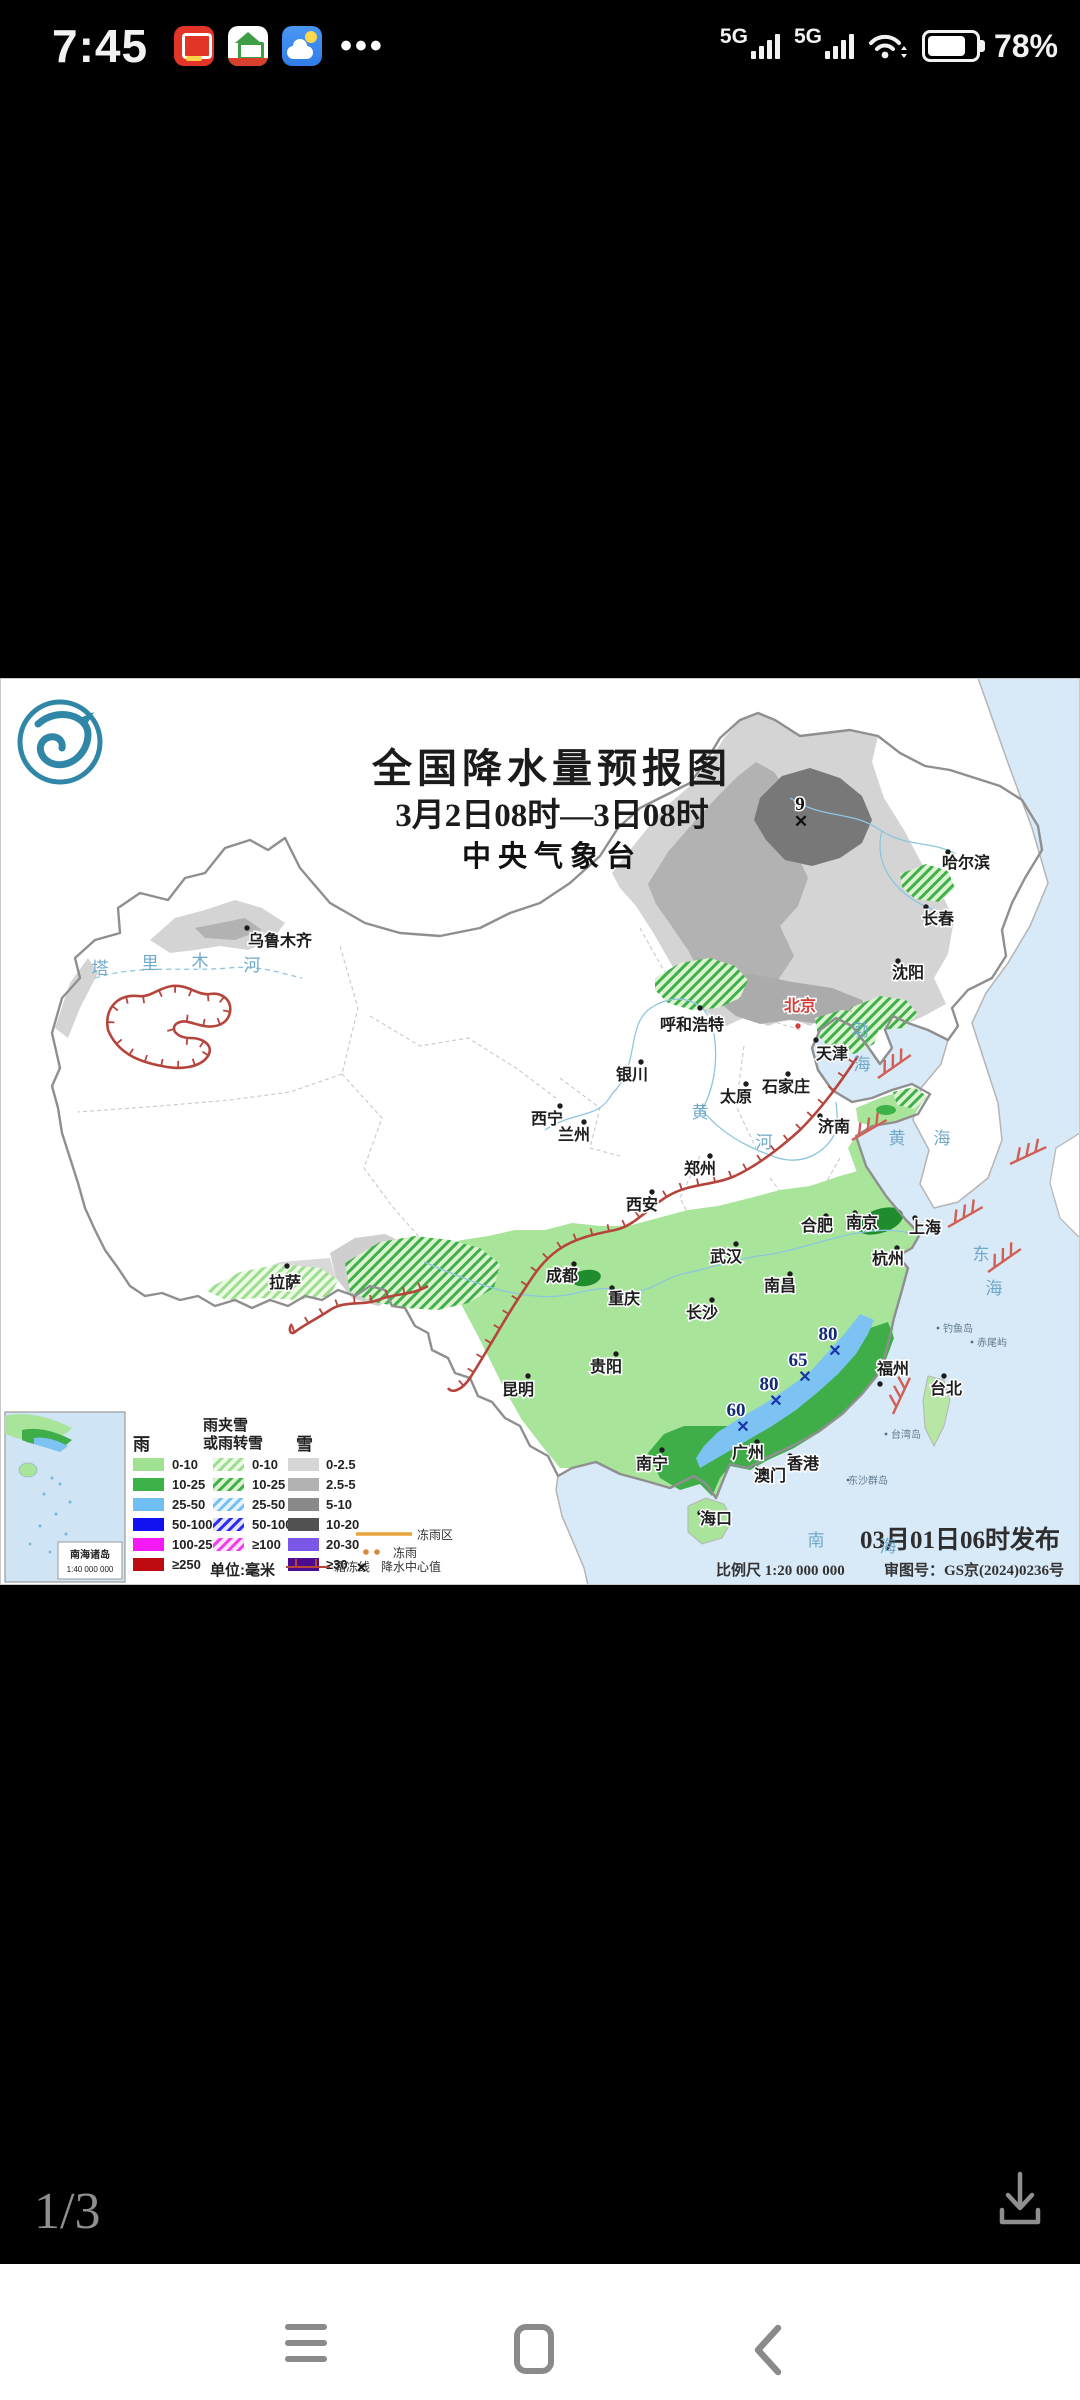 This screenshot has height=2400, width=1080. What do you see at coordinates (783, 1115) in the screenshot?
I see `precip-center-values: 60✕80✕65✕80✕9✕` at bounding box center [783, 1115].